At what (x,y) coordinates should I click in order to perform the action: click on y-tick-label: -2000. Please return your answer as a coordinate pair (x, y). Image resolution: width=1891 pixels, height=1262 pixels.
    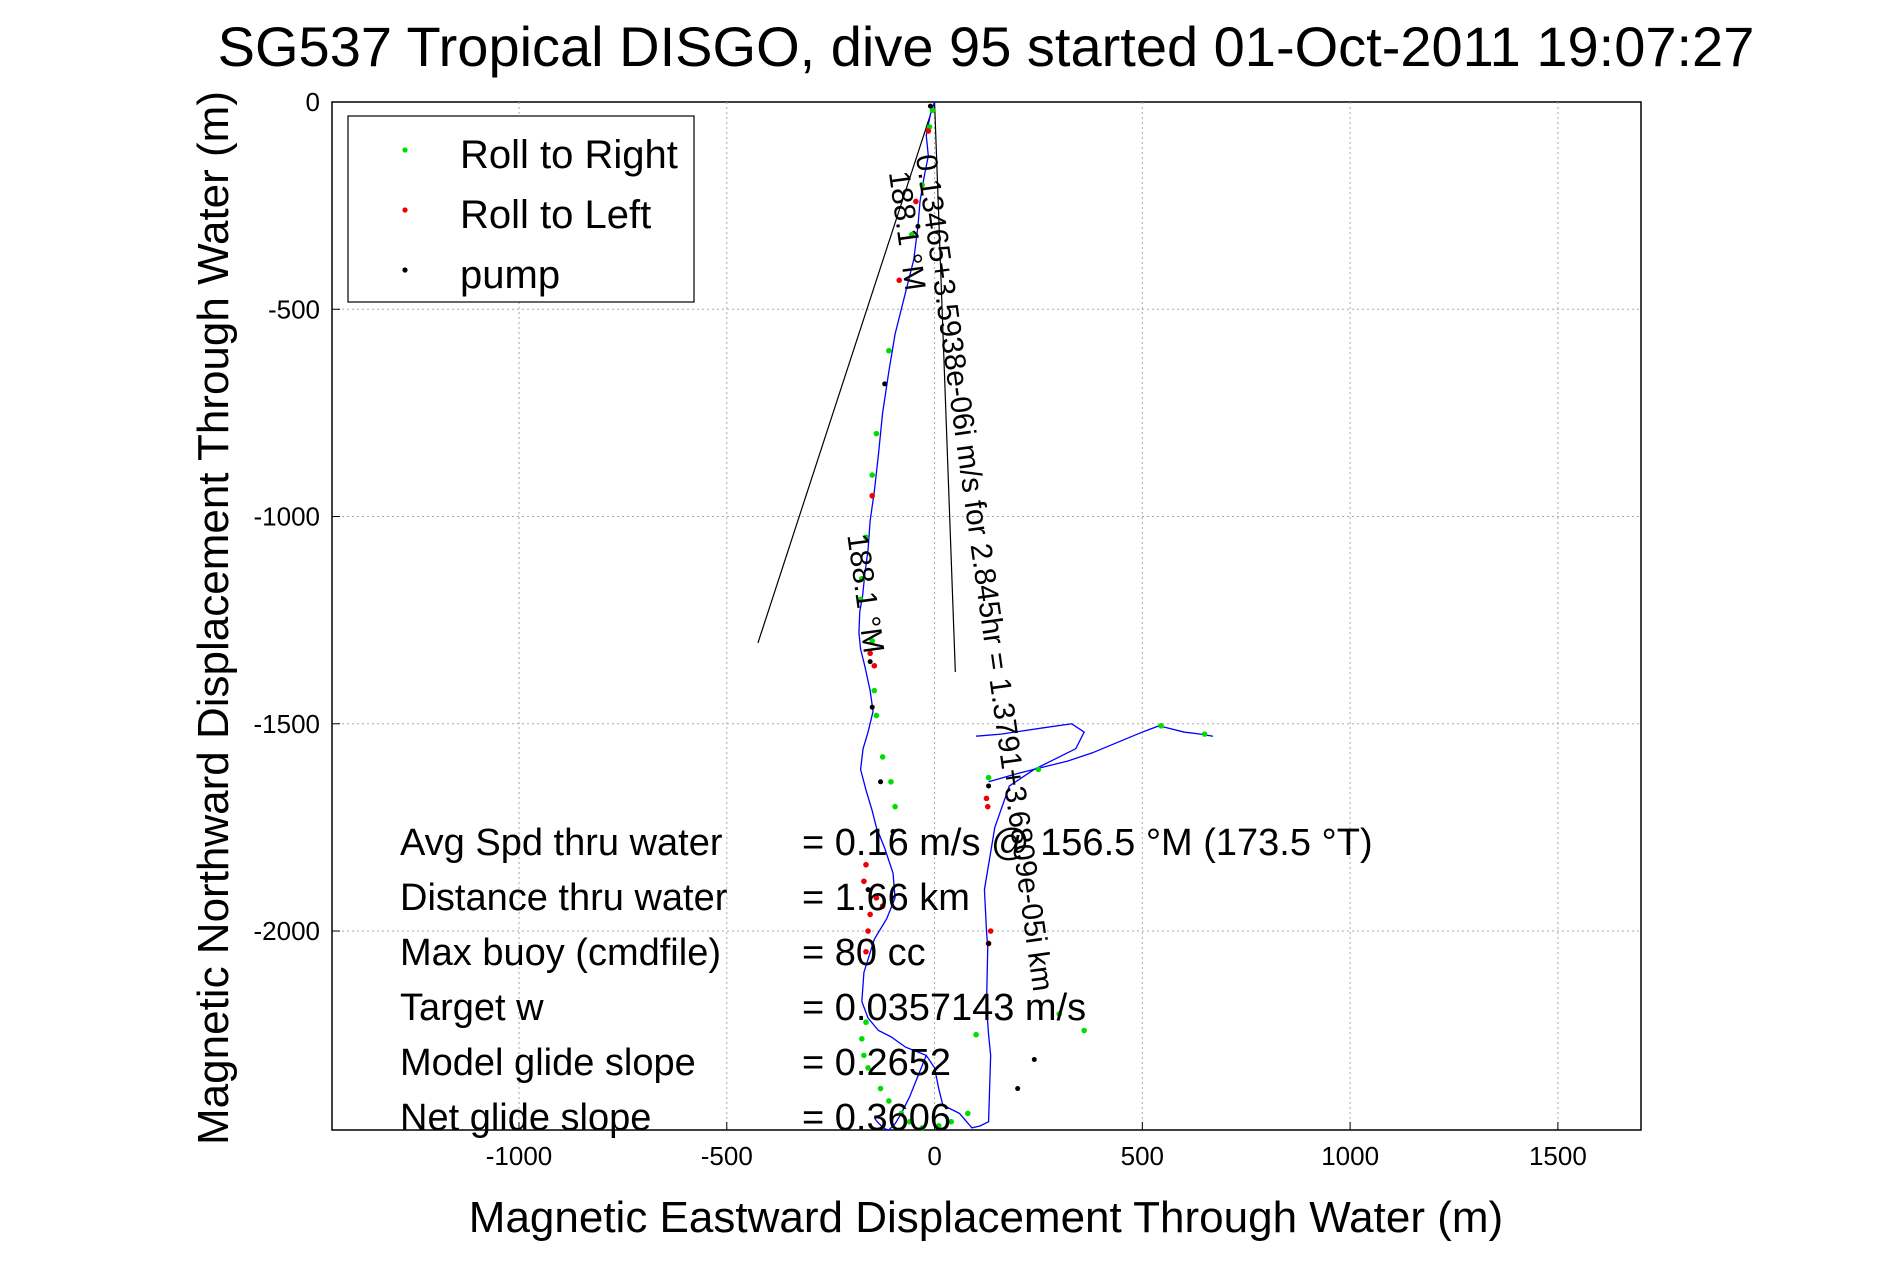
    Looking at the image, I should click on (287, 931).